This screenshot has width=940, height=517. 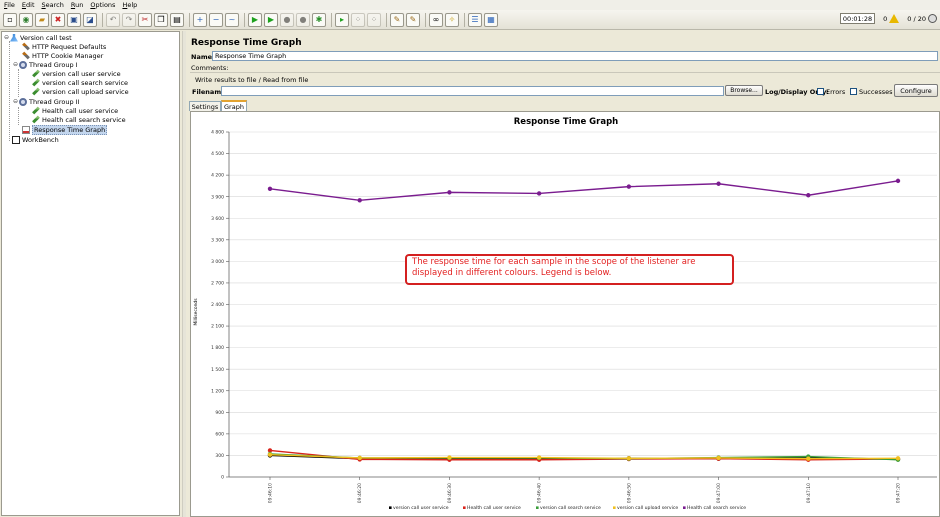 What do you see at coordinates (397, 19) in the screenshot?
I see `clear-icon: ✎` at bounding box center [397, 19].